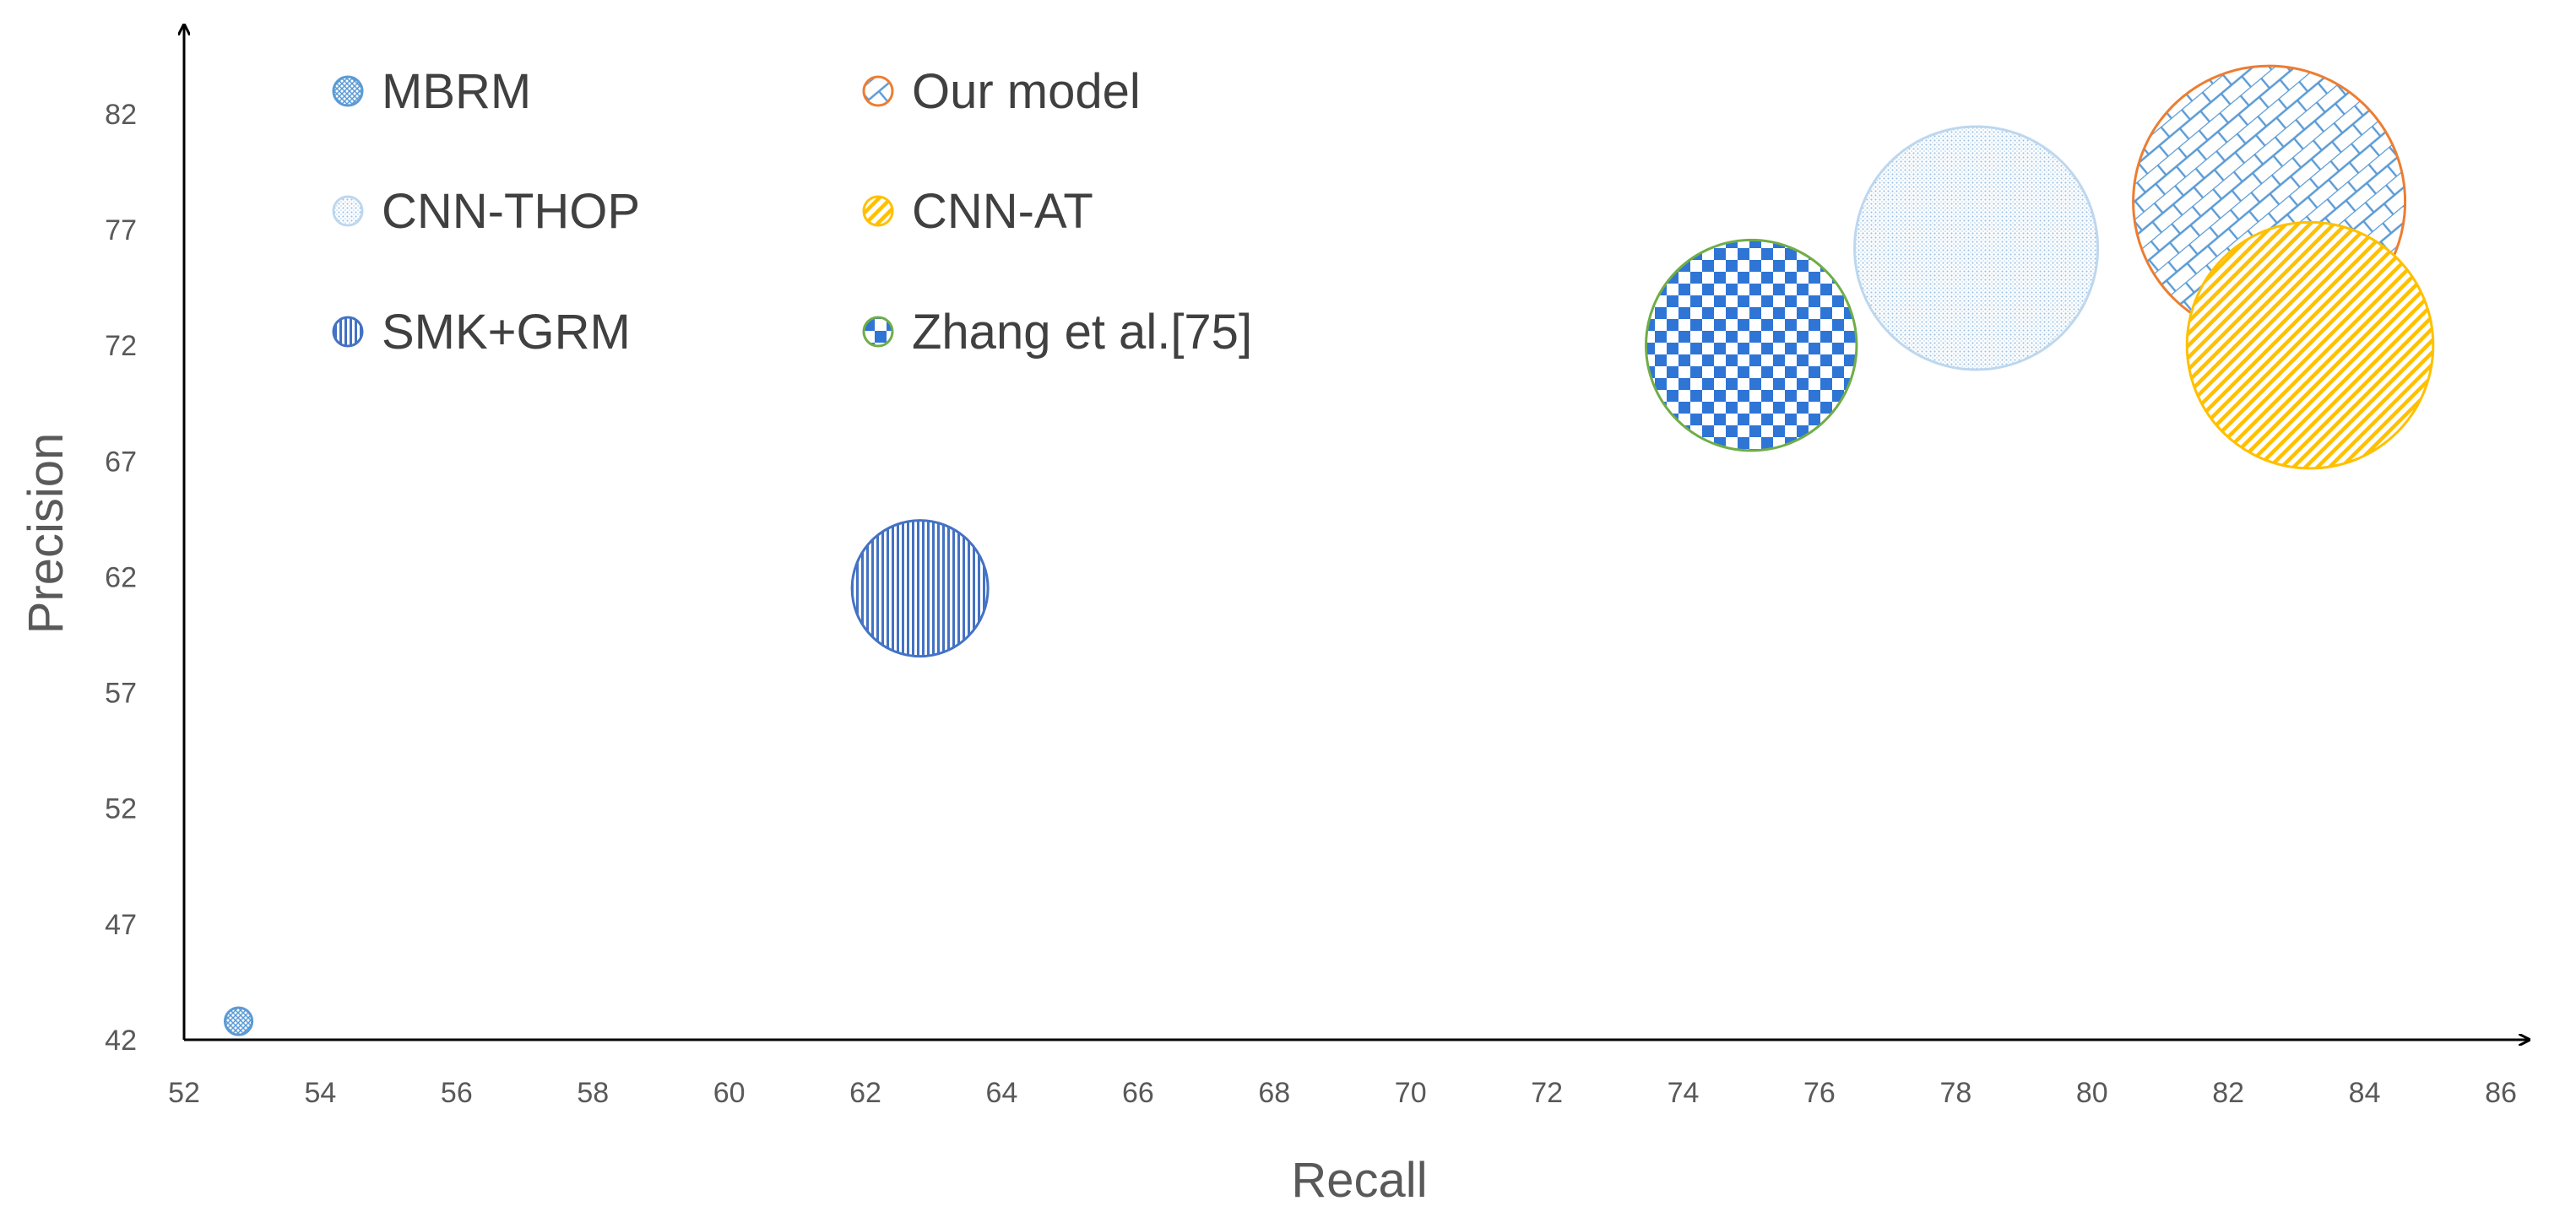 The height and width of the screenshot is (1217, 2576). Describe the element at coordinates (1547, 1093) in the screenshot. I see `x-tick-label: 72` at that location.